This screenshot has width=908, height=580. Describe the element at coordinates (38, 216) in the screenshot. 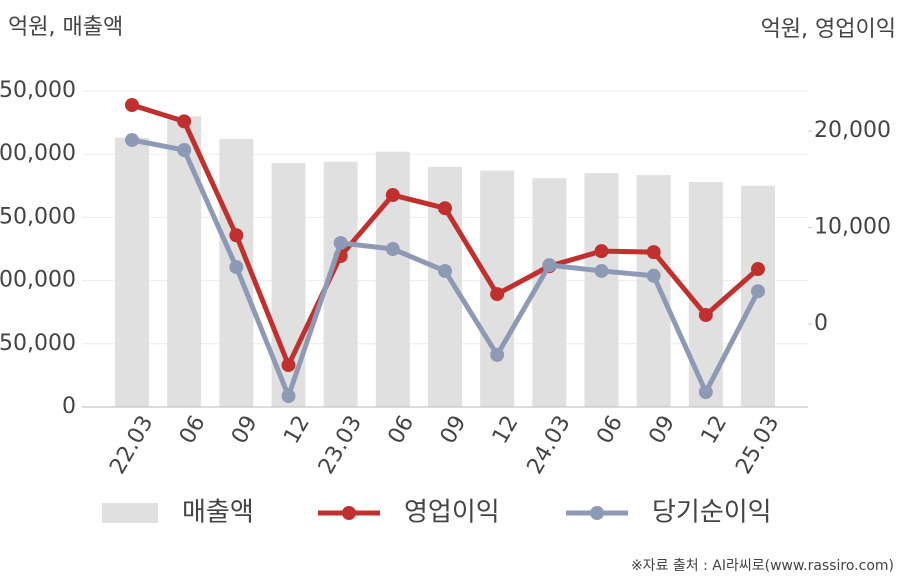

I see `y-tick-label: 150,000` at that location.